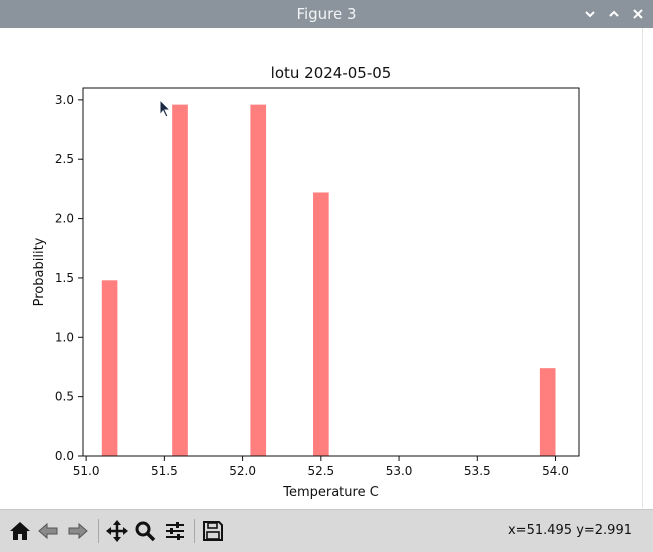  I want to click on x-axis-label: Temperature C, so click(330, 492).